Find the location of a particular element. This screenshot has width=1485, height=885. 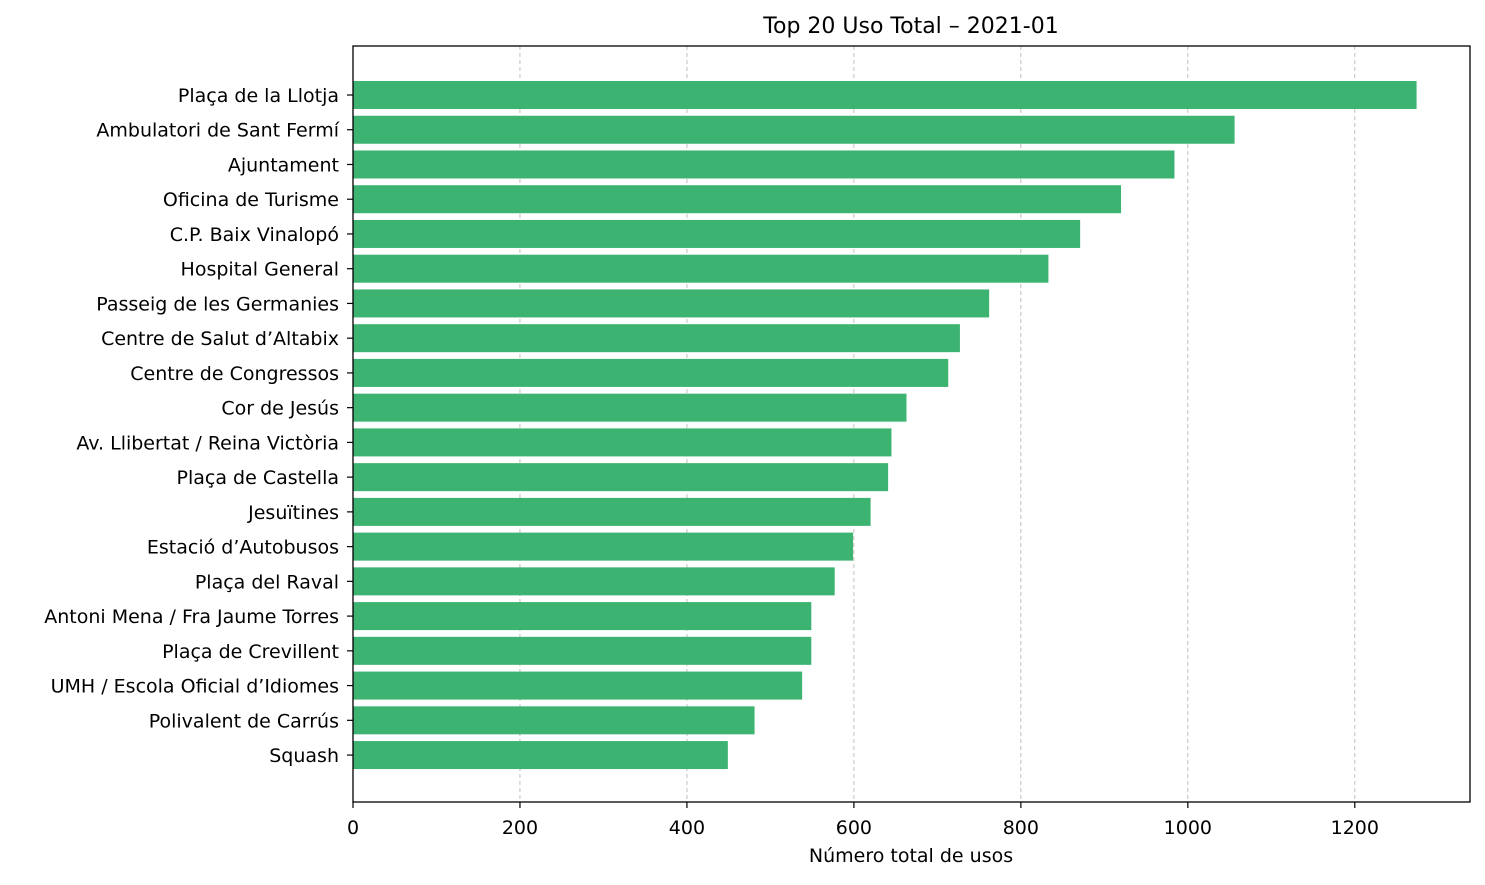

y-tick-label: Estació d’Autobusos is located at coordinates (243, 548).